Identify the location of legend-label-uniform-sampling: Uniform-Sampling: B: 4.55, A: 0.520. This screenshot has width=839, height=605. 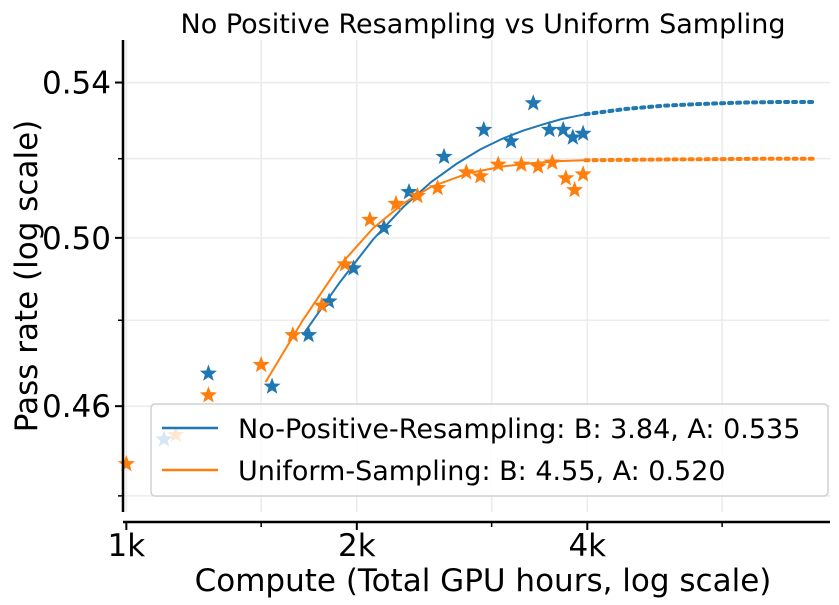
(482, 471).